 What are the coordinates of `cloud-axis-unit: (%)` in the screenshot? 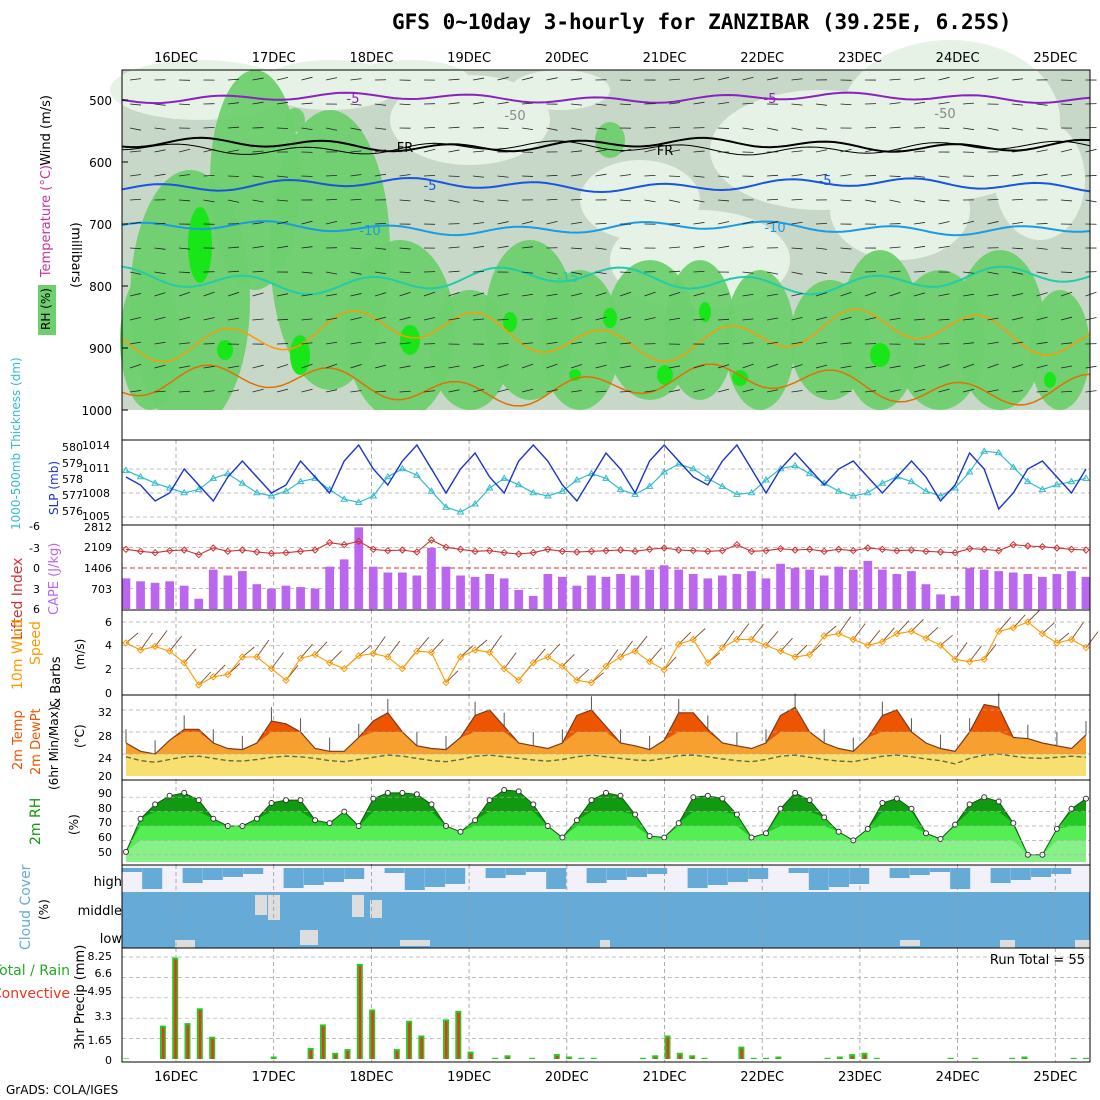 It's located at (44, 909).